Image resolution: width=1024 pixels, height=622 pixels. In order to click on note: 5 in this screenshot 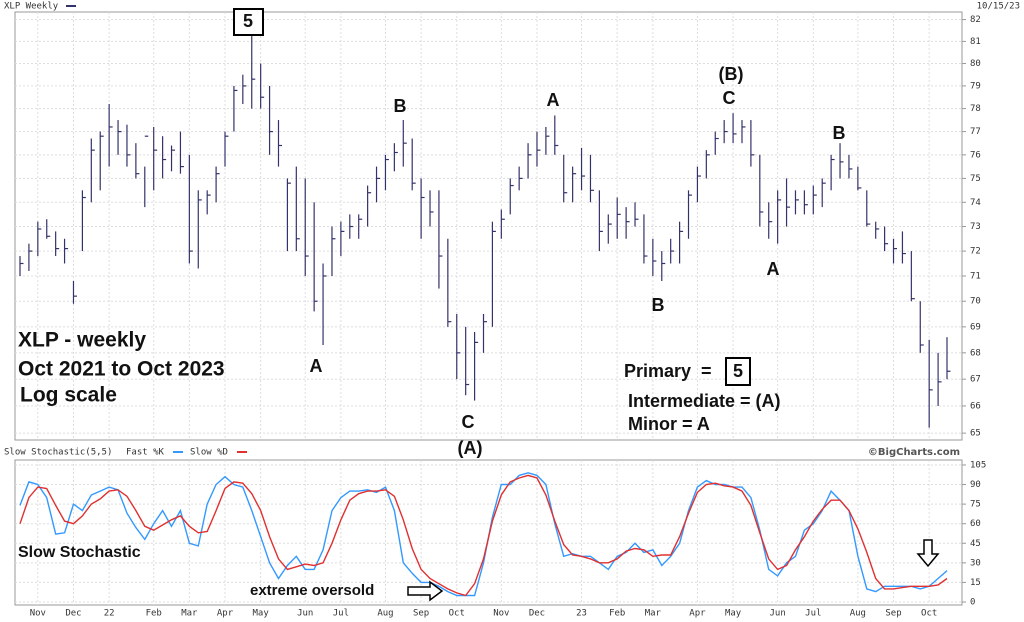, I will do `click(738, 371)`.